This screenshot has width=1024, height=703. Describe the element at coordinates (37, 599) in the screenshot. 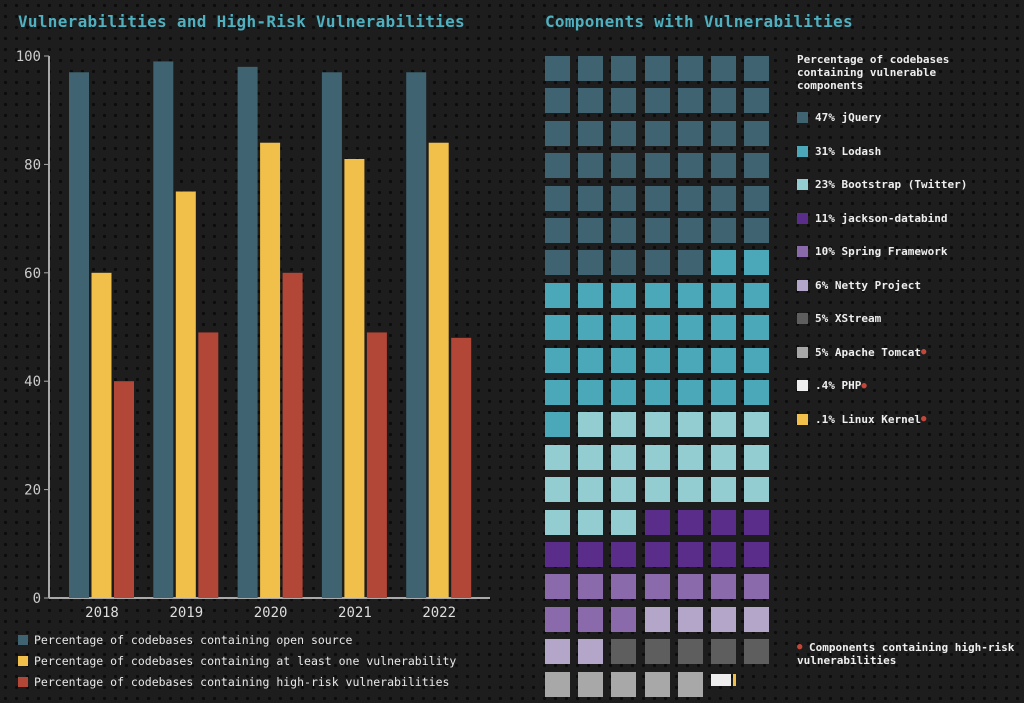

I see `y-tick-label: 0` at that location.